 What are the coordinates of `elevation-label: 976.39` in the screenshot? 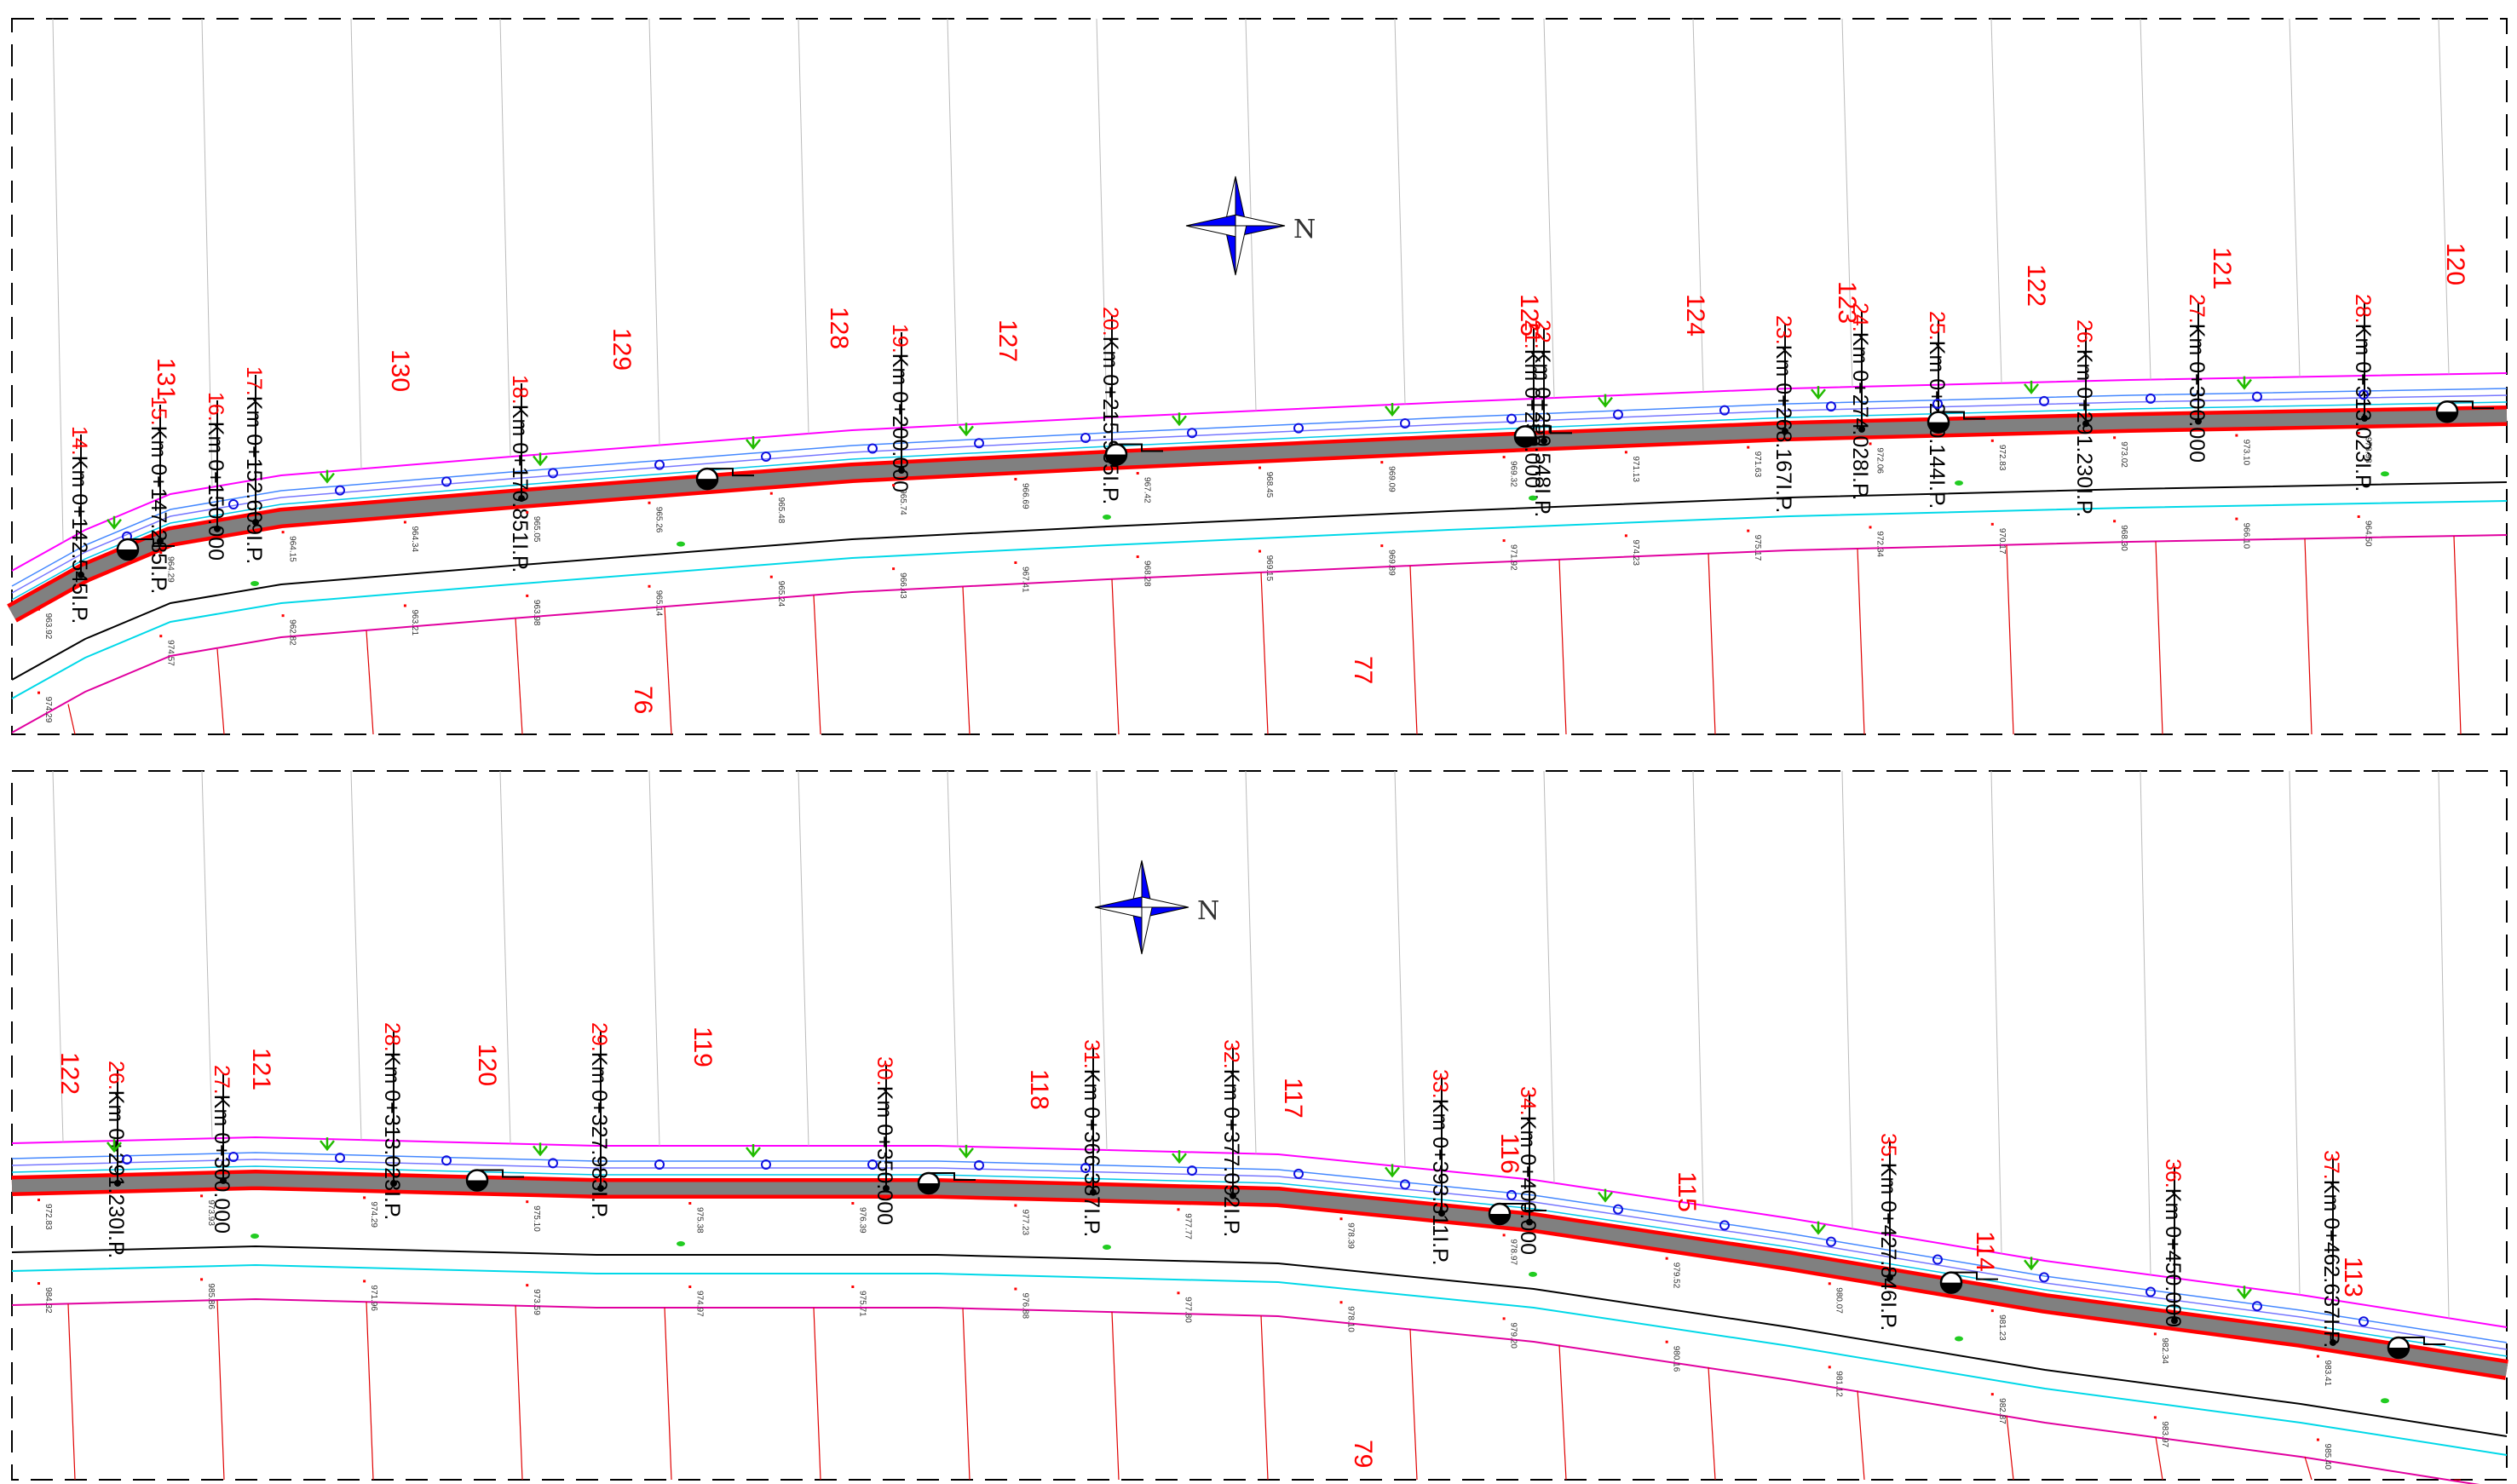 It's located at (862, 1220).